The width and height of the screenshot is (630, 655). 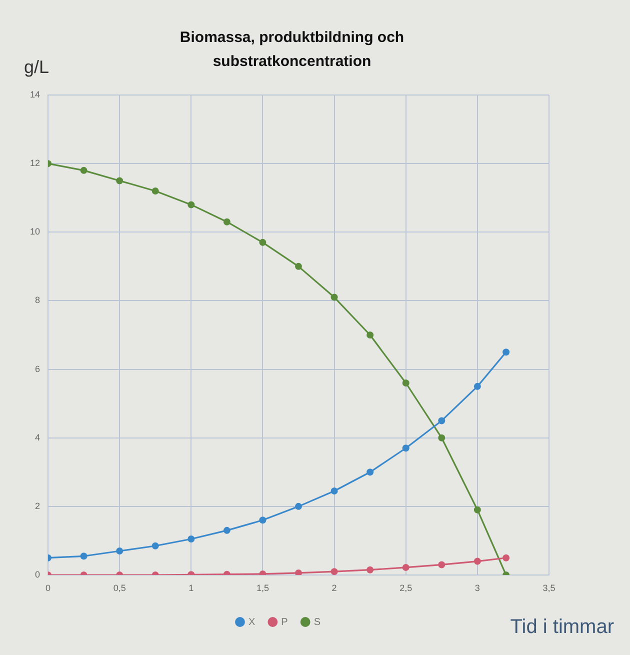 What do you see at coordinates (406, 587) in the screenshot?
I see `x-tick-label: 2,5` at bounding box center [406, 587].